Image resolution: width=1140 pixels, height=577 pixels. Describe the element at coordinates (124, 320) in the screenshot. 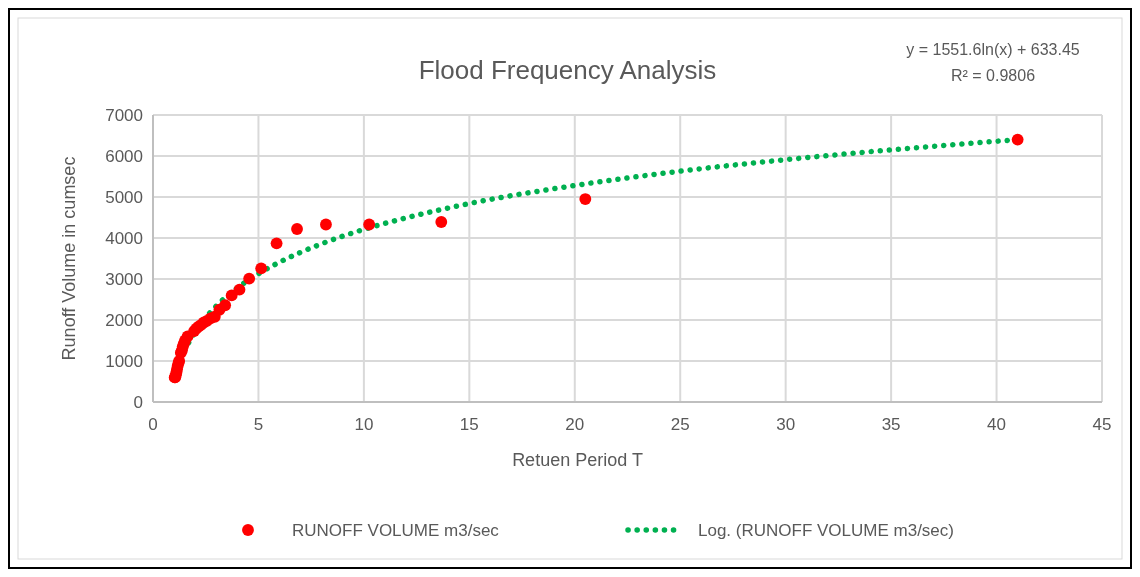

I see `y-tick-label: 2000` at that location.